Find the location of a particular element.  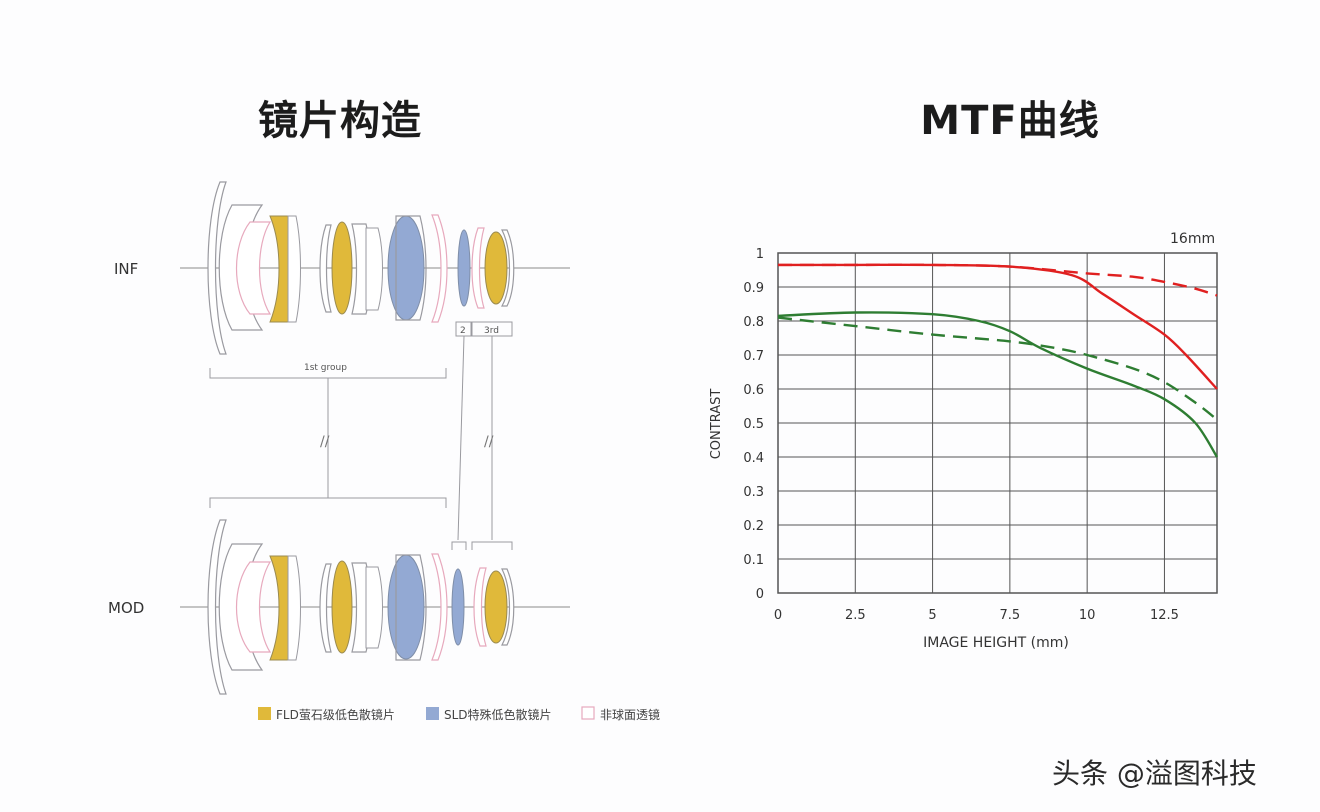

group-label-3rd: 3rd is located at coordinates (491, 331).